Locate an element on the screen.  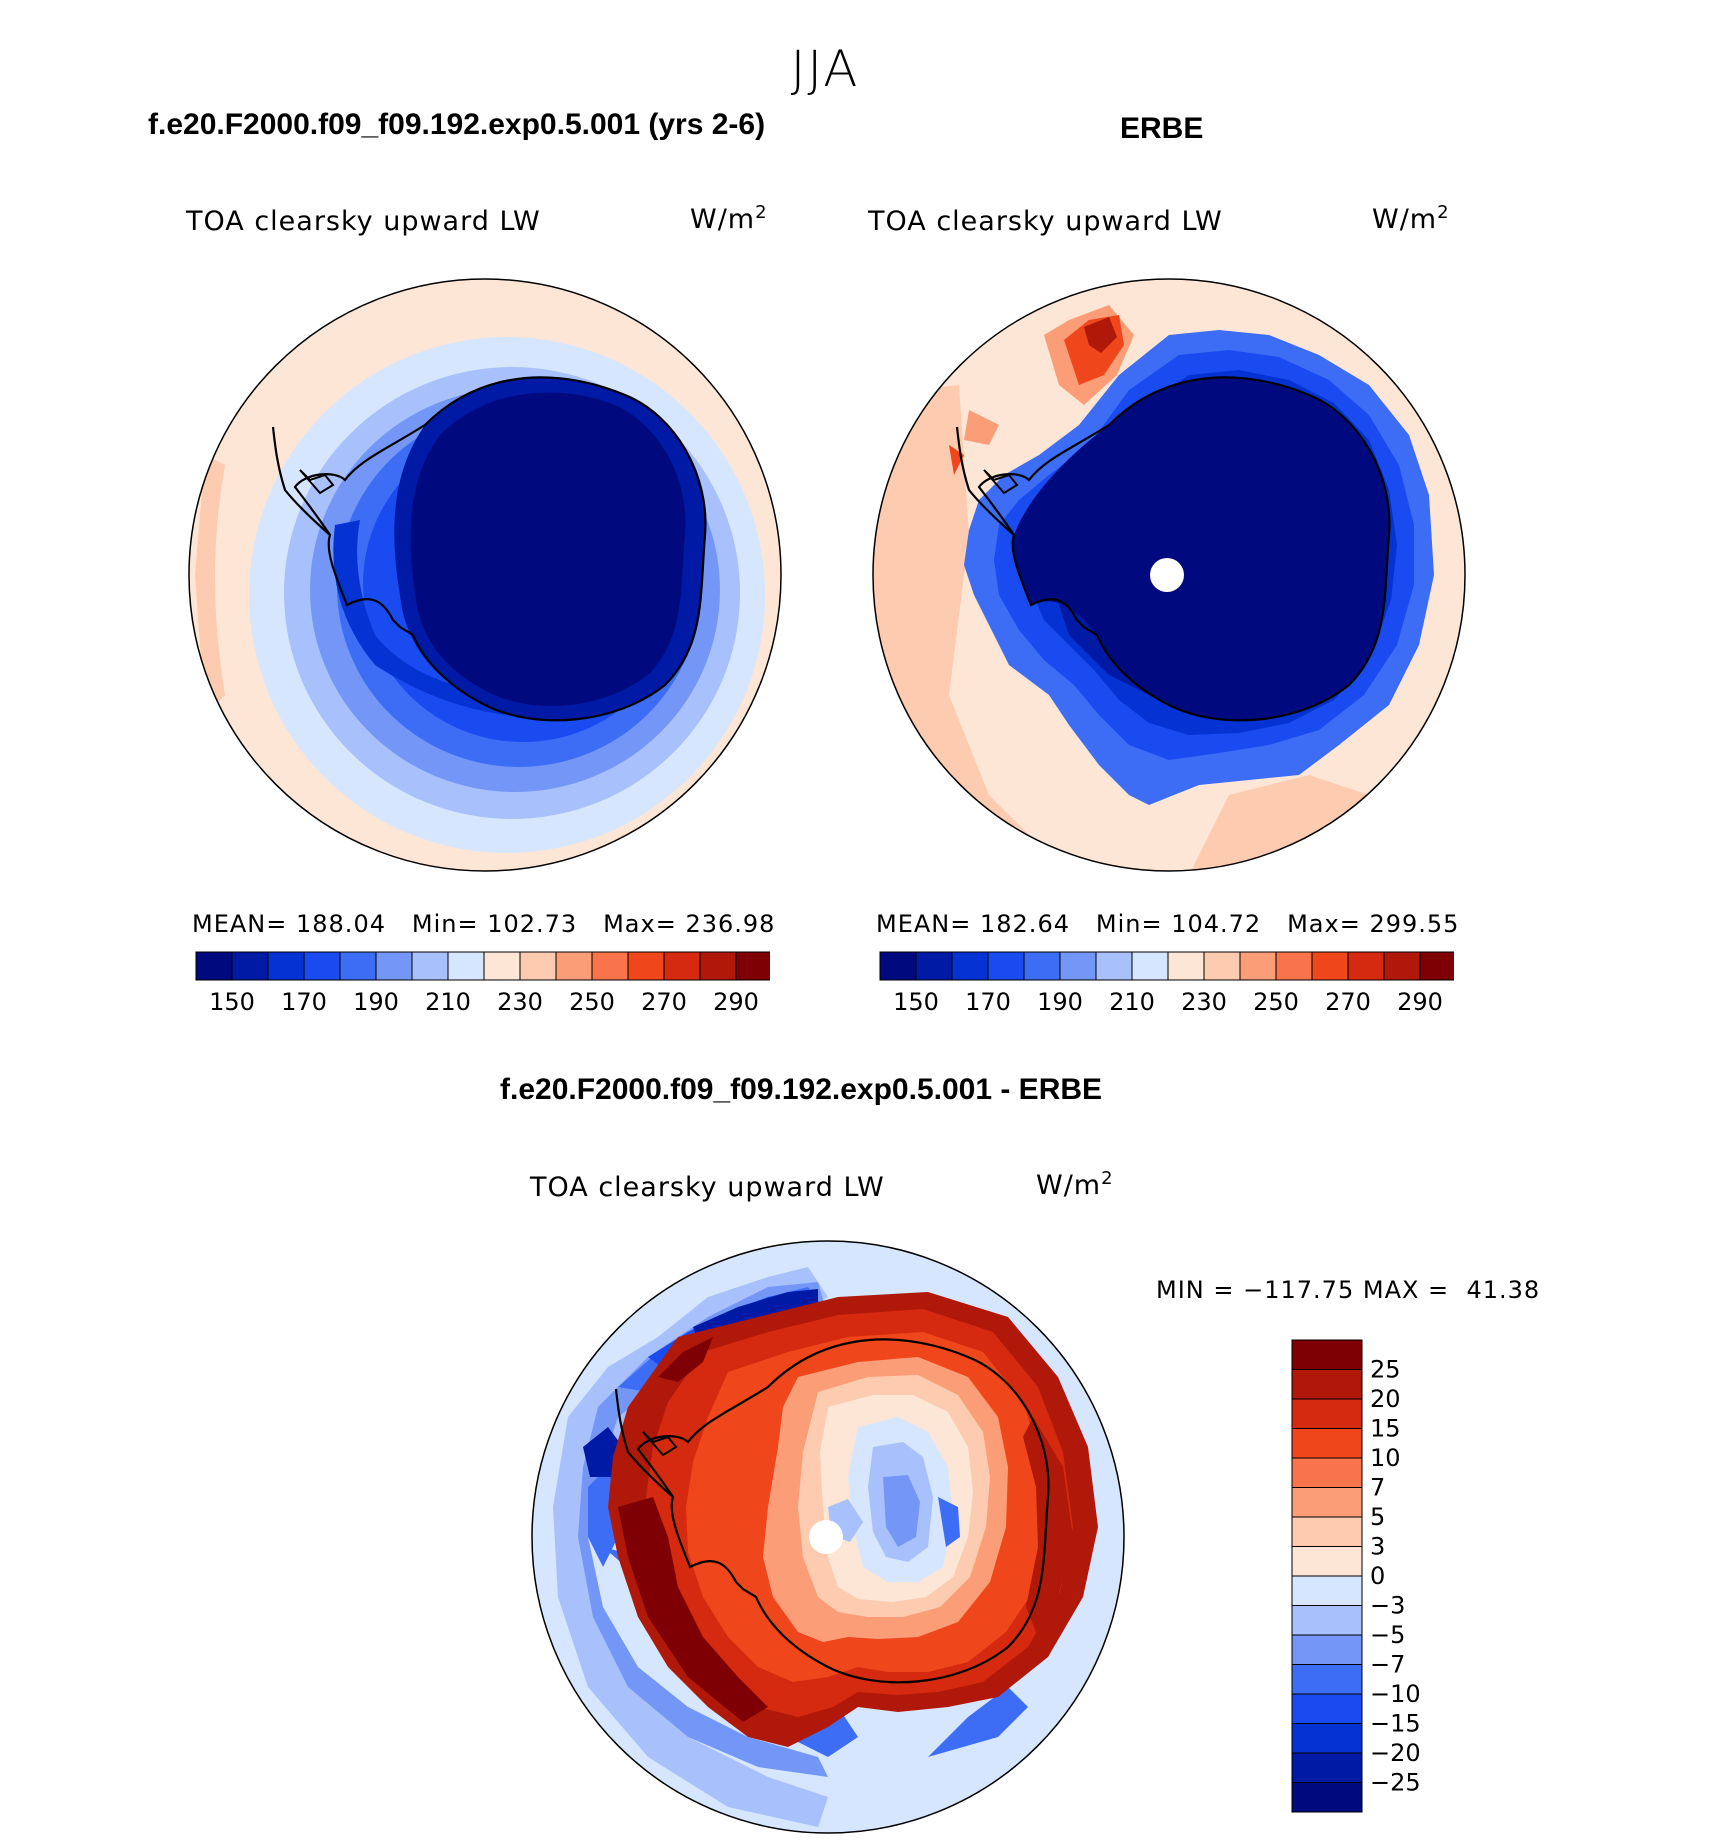
obs-units-label: W/m2 is located at coordinates (1411, 218).